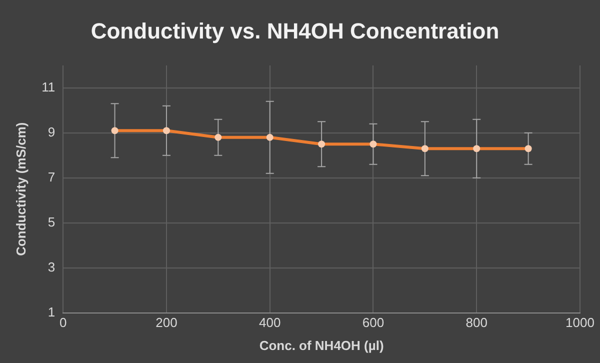 This screenshot has width=600, height=363. I want to click on y-tick-label: 3, so click(52, 266).